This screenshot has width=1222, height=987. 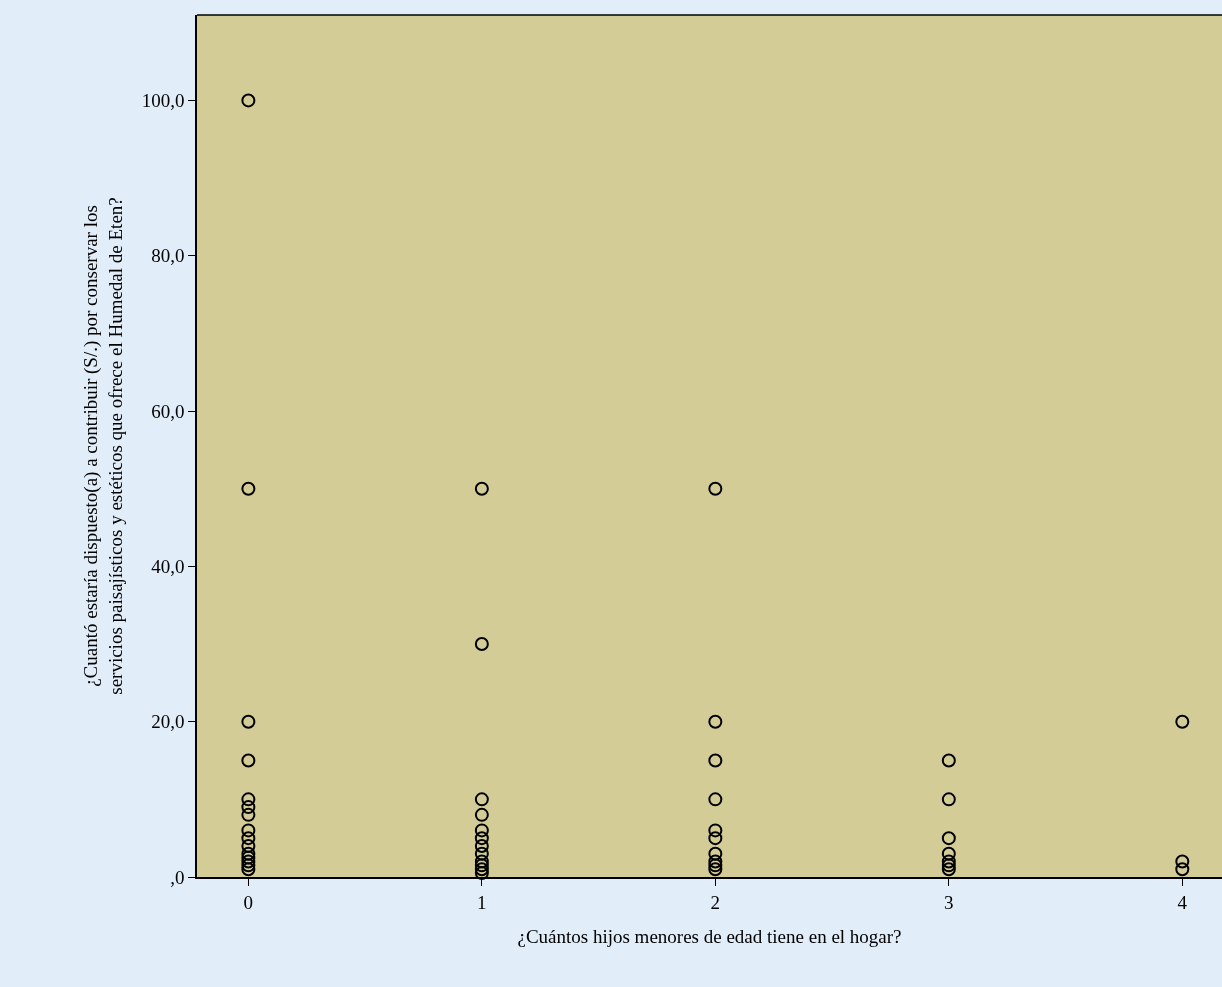 I want to click on x-tick-label: 2, so click(x=715, y=902).